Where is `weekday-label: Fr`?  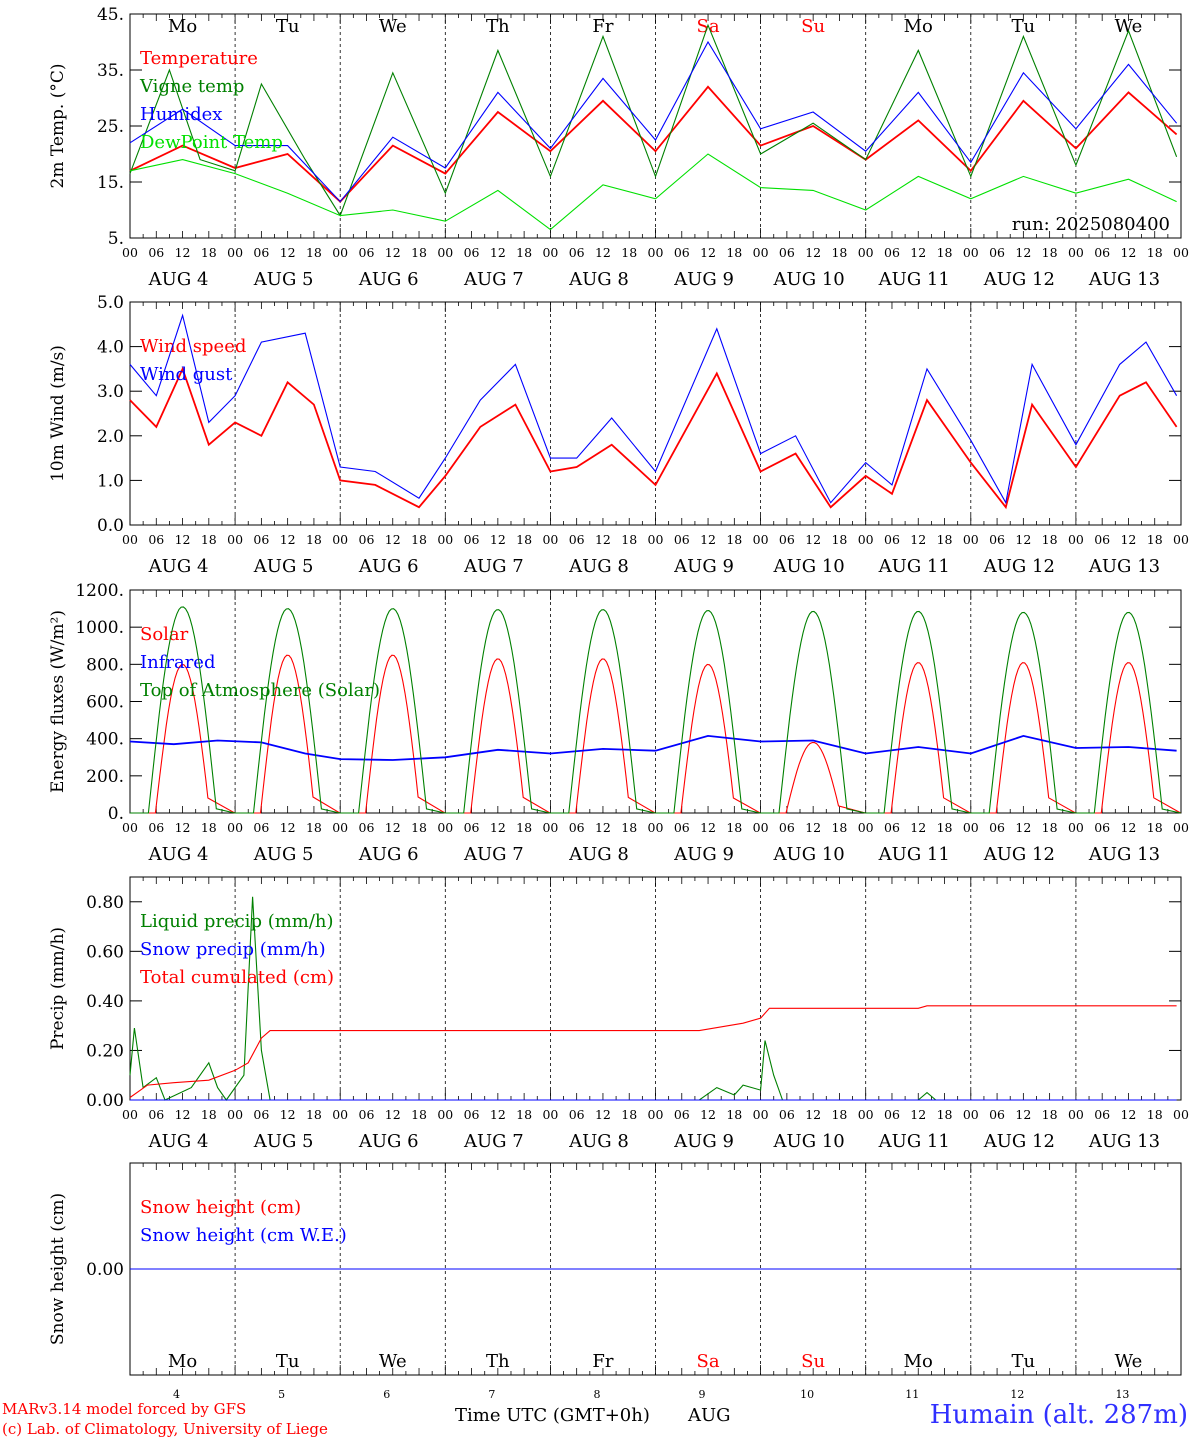 weekday-label: Fr is located at coordinates (602, 26).